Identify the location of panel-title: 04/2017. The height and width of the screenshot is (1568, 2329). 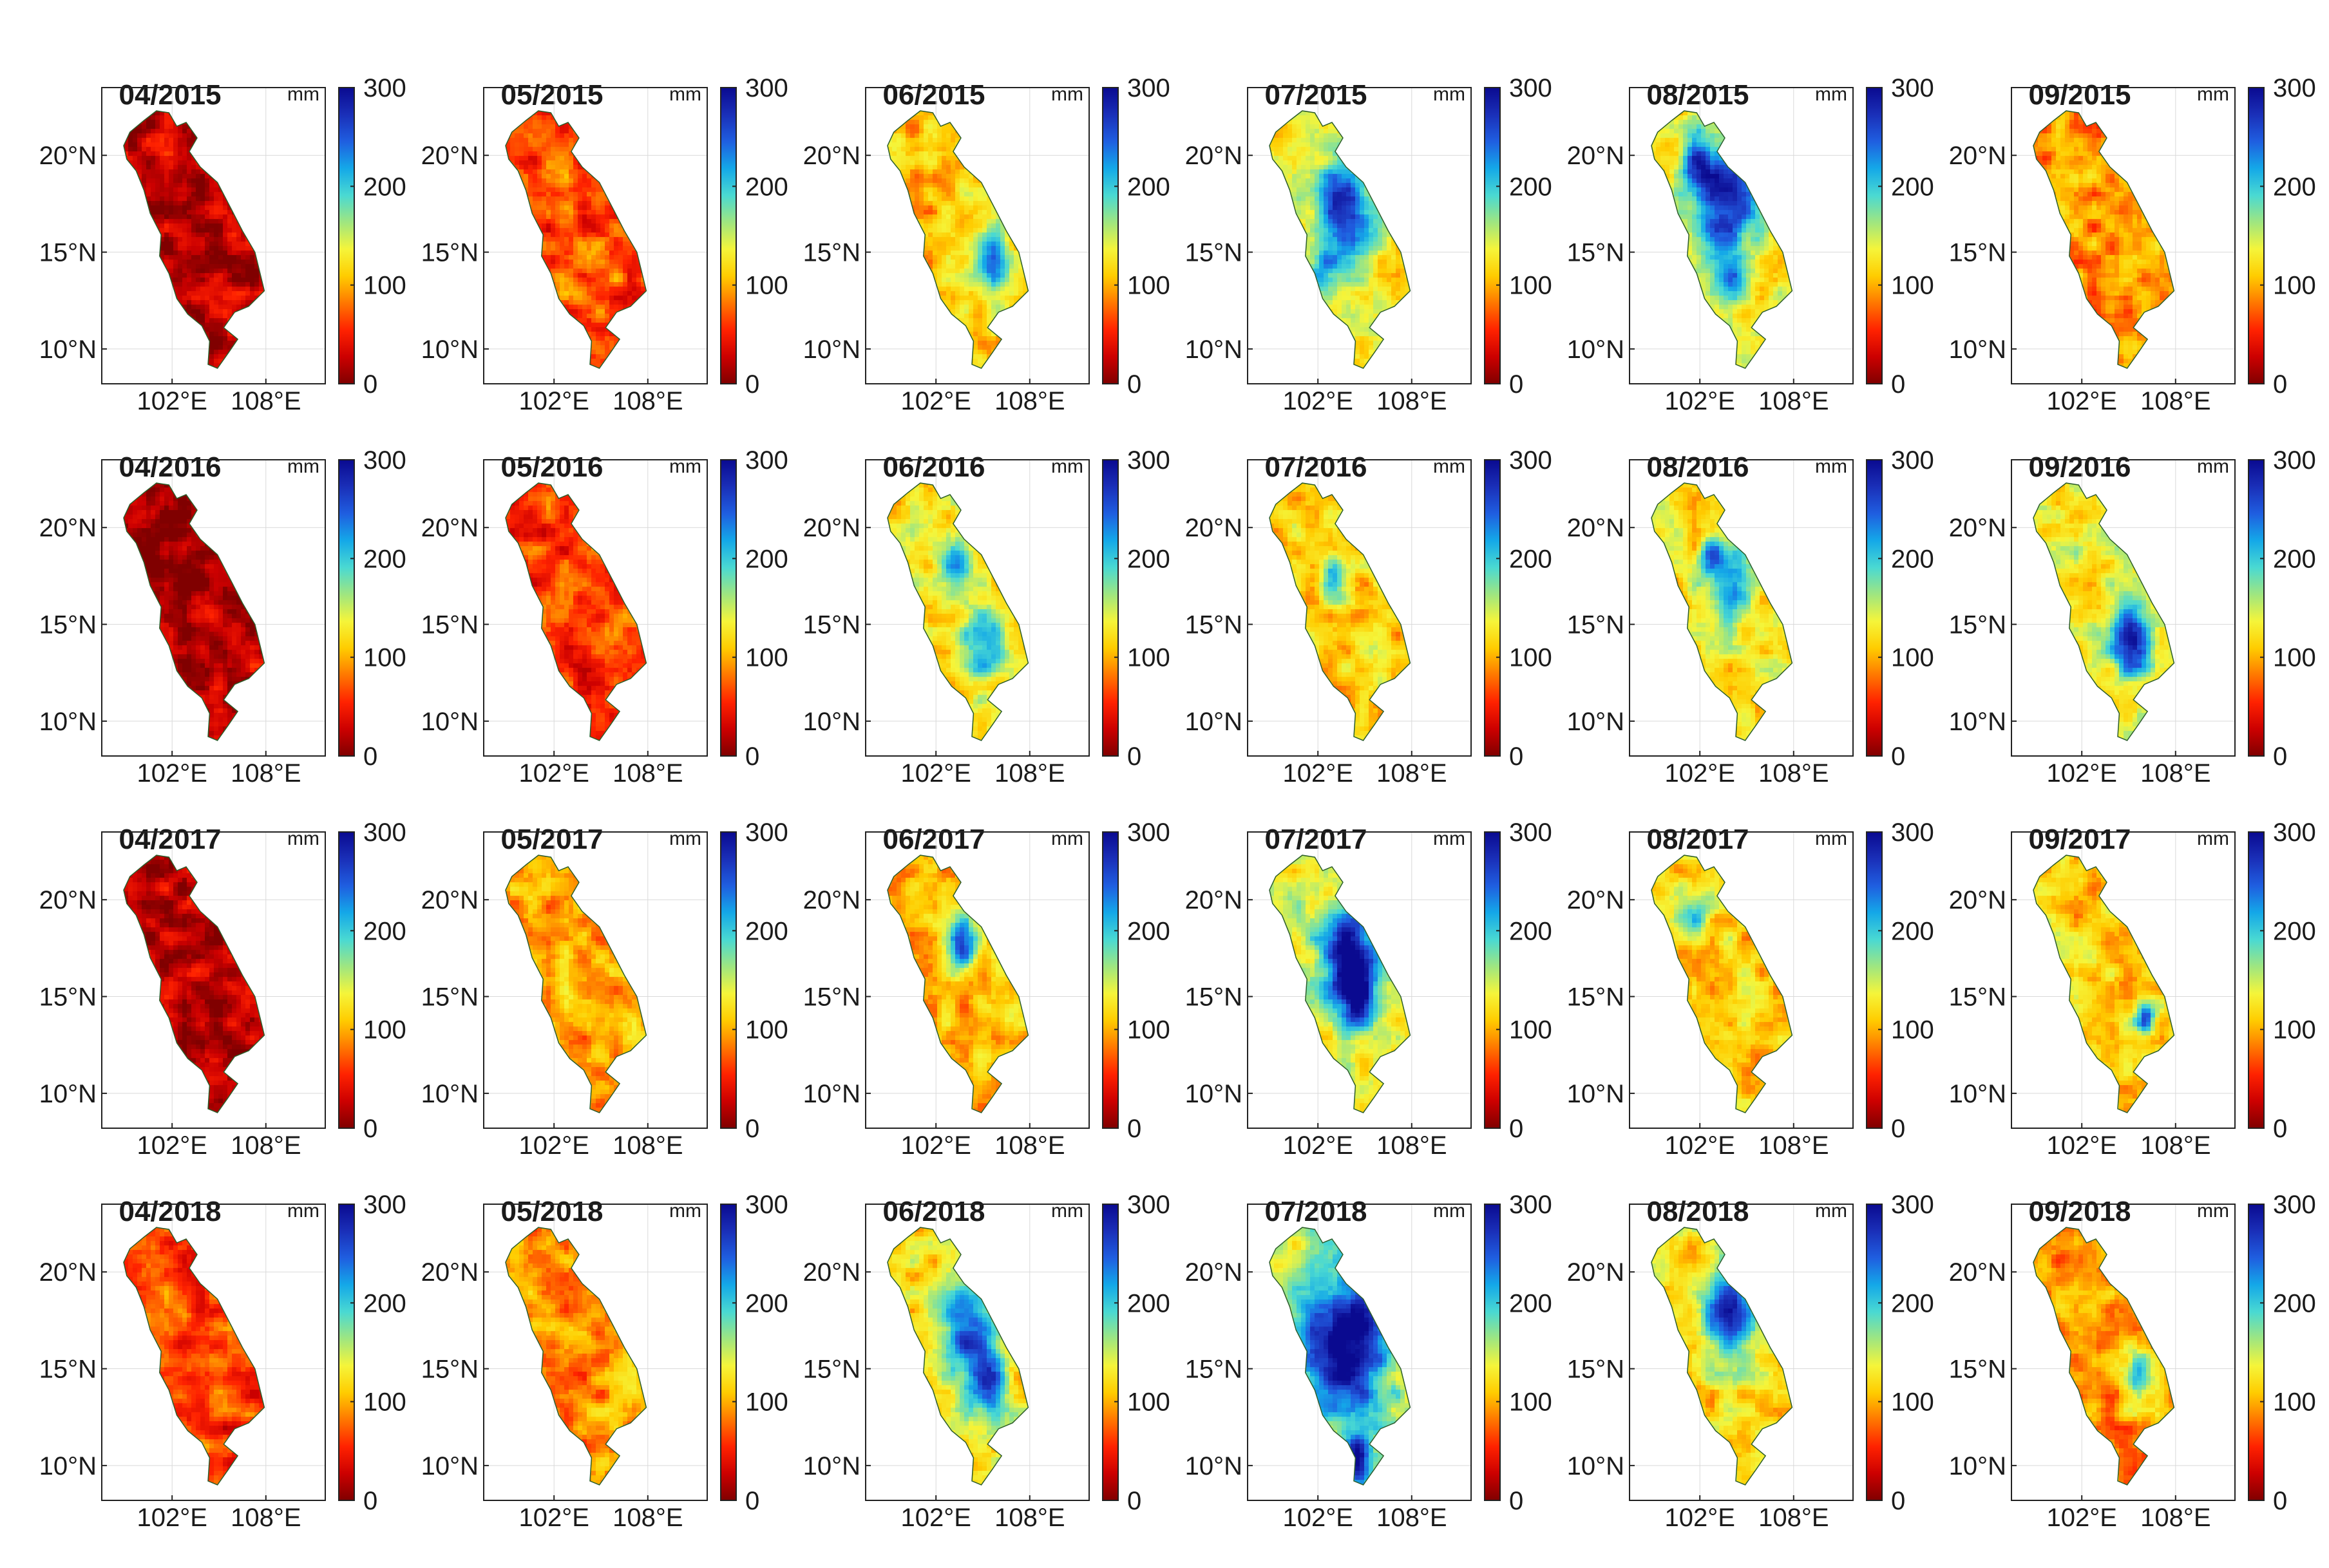
(170, 839).